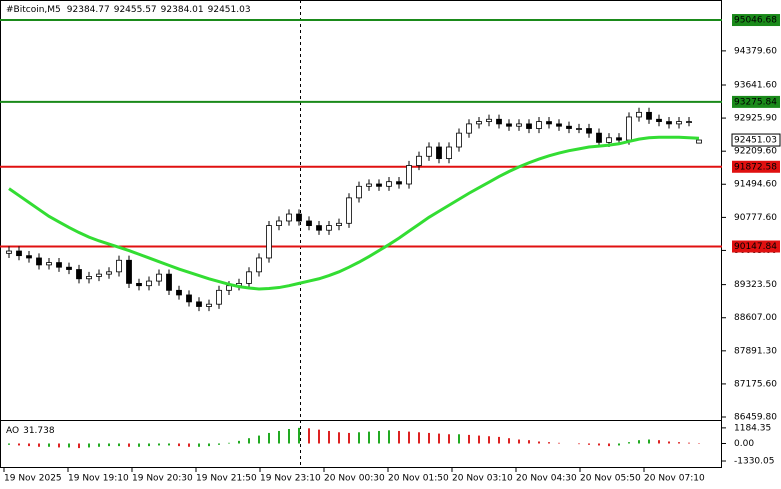 This screenshot has width=781, height=489. What do you see at coordinates (755, 218) in the screenshot?
I see `y-tick-label: 90777.60` at bounding box center [755, 218].